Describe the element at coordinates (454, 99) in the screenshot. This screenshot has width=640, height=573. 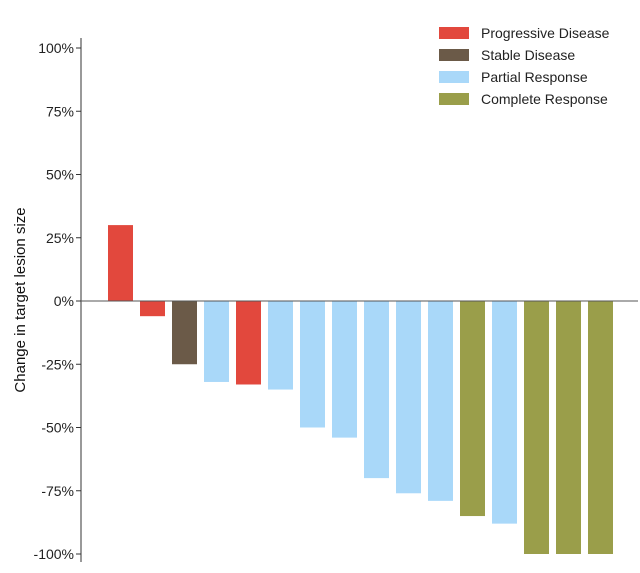
I see `legend-swatch-cr` at that location.